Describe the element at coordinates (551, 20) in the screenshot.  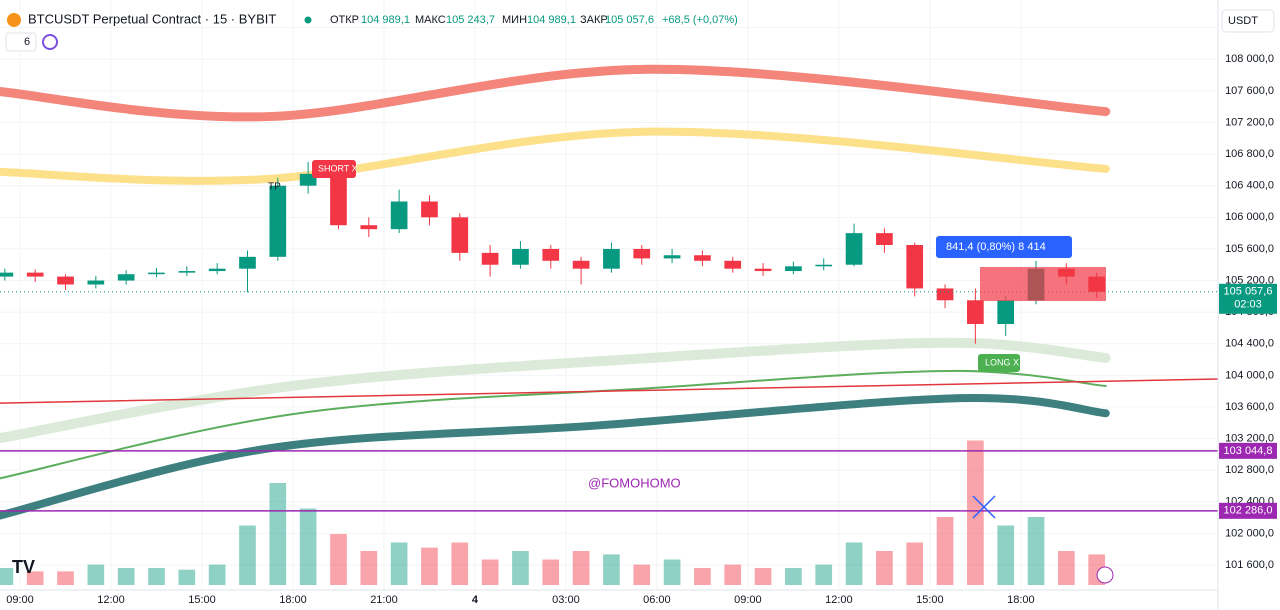
I see `ohlc-value: 104 989,1` at that location.